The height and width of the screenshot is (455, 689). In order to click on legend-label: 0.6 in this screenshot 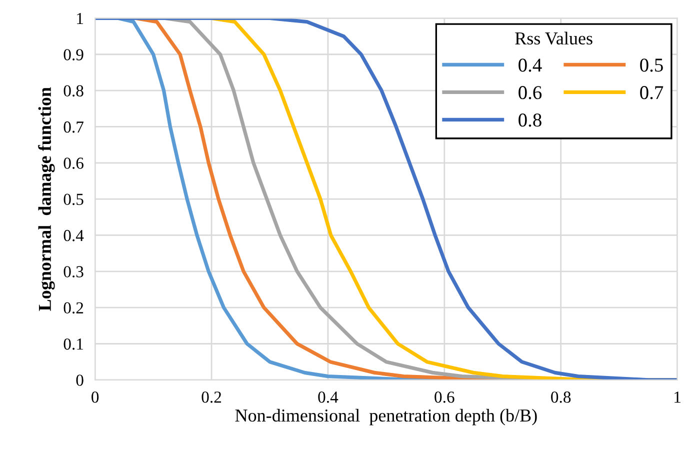, I will do `click(530, 93)`.